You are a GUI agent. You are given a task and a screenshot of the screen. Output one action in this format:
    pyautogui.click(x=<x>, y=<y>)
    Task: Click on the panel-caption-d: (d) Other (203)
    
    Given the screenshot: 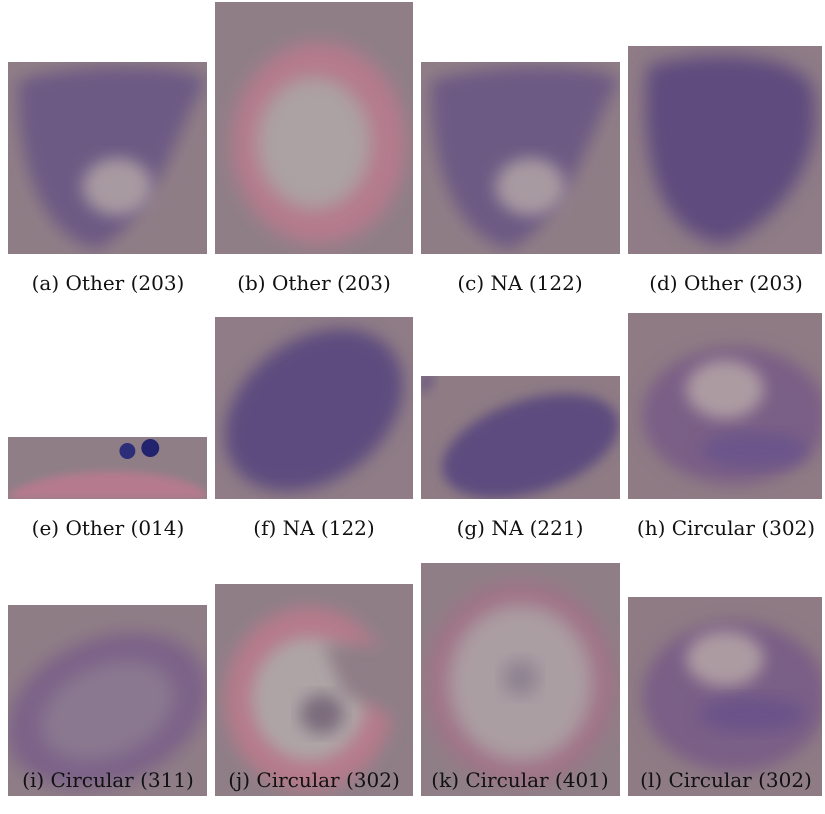 What is the action you would take?
    pyautogui.click(x=726, y=283)
    